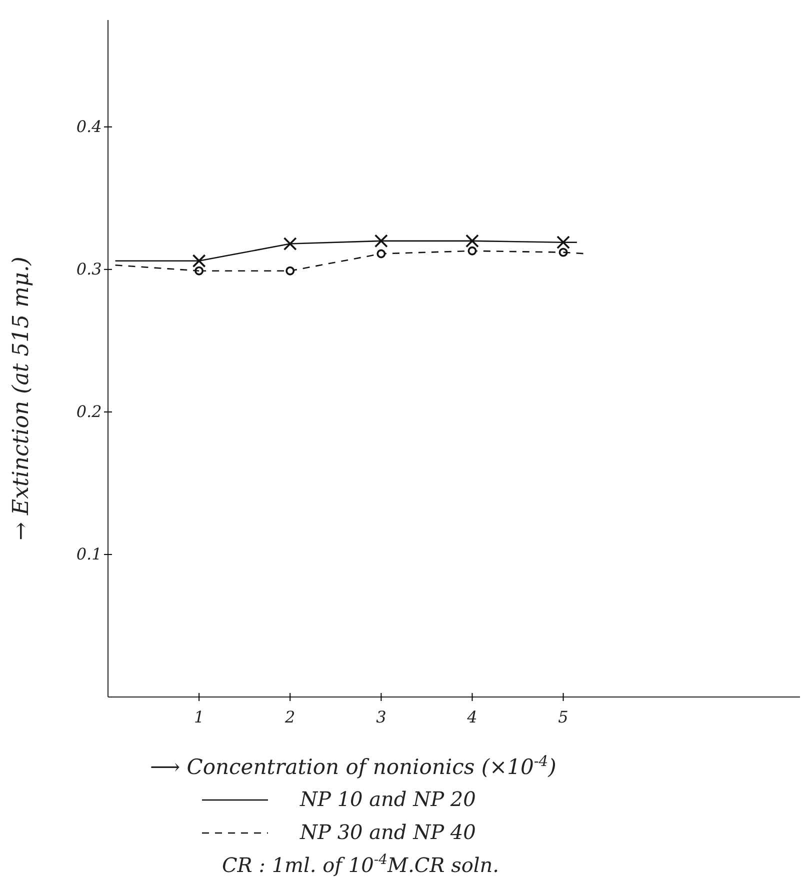  I want to click on text: CR : 1ml. of 10$^{-4}$M.CR soln., so click(361, 864).